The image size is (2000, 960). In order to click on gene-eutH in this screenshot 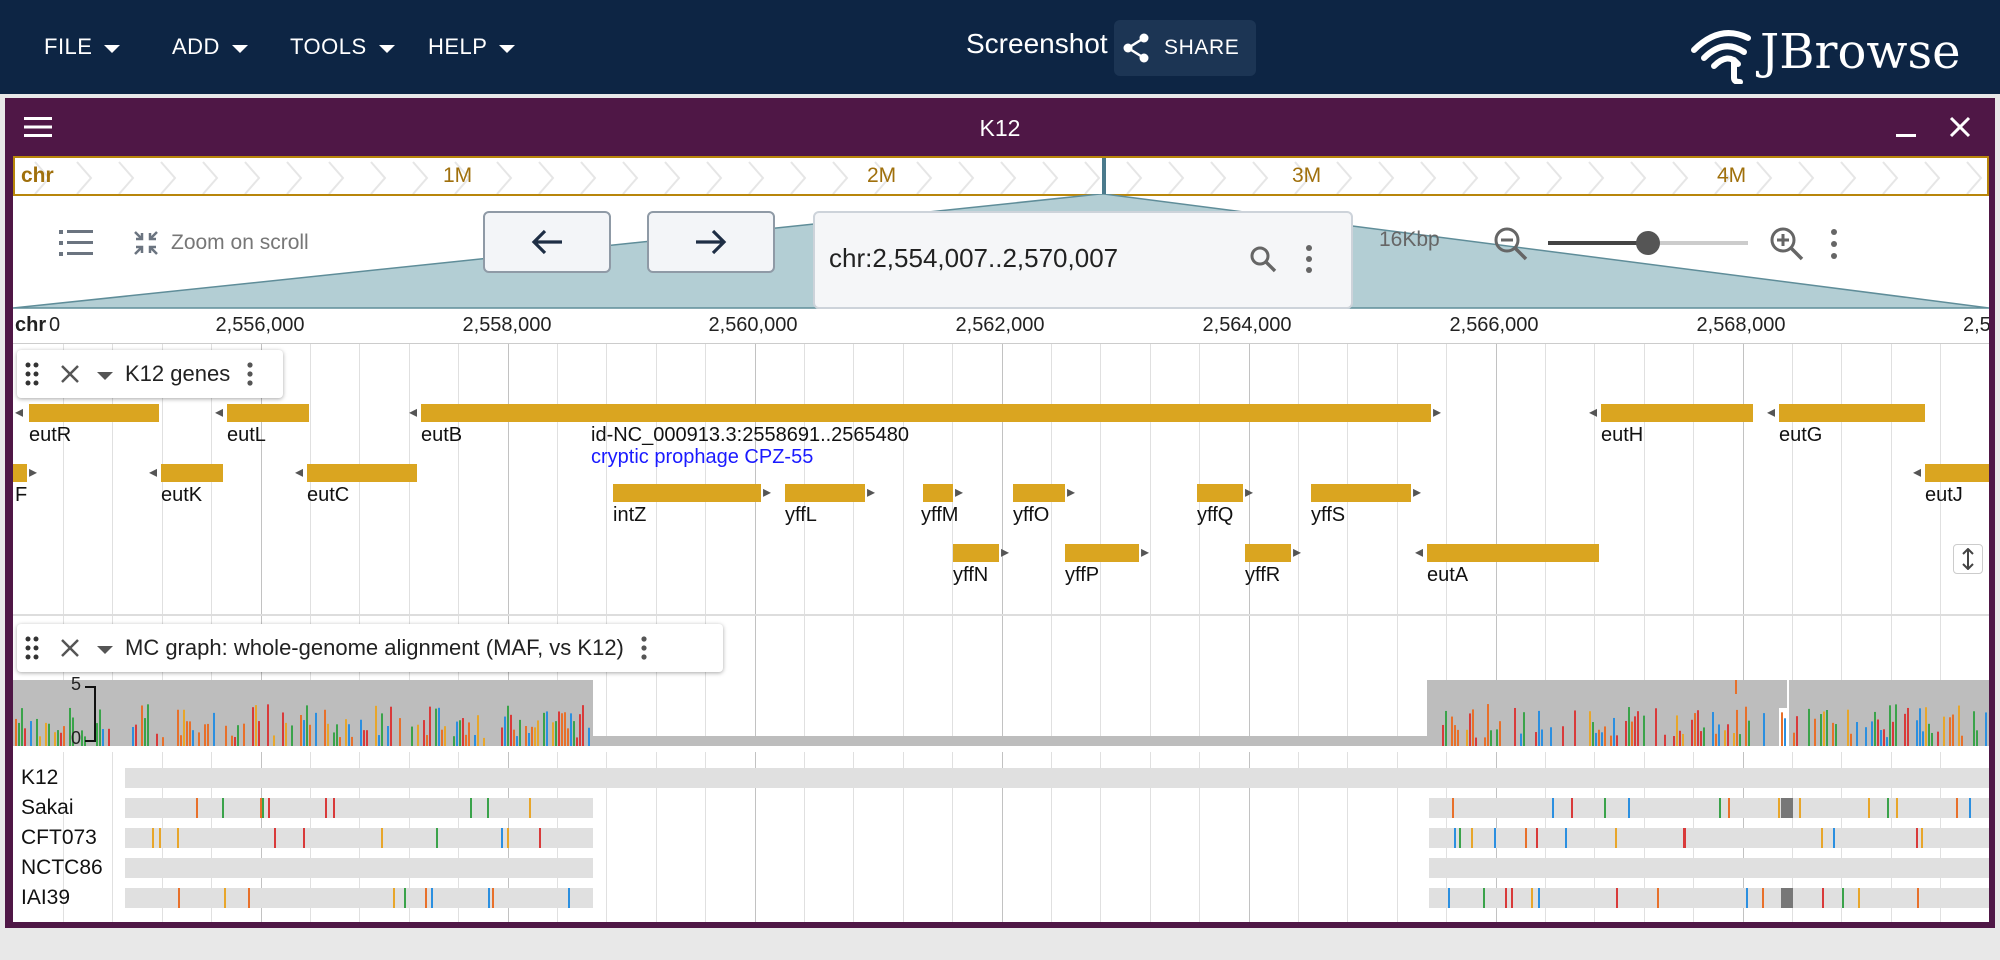, I will do `click(1677, 413)`.